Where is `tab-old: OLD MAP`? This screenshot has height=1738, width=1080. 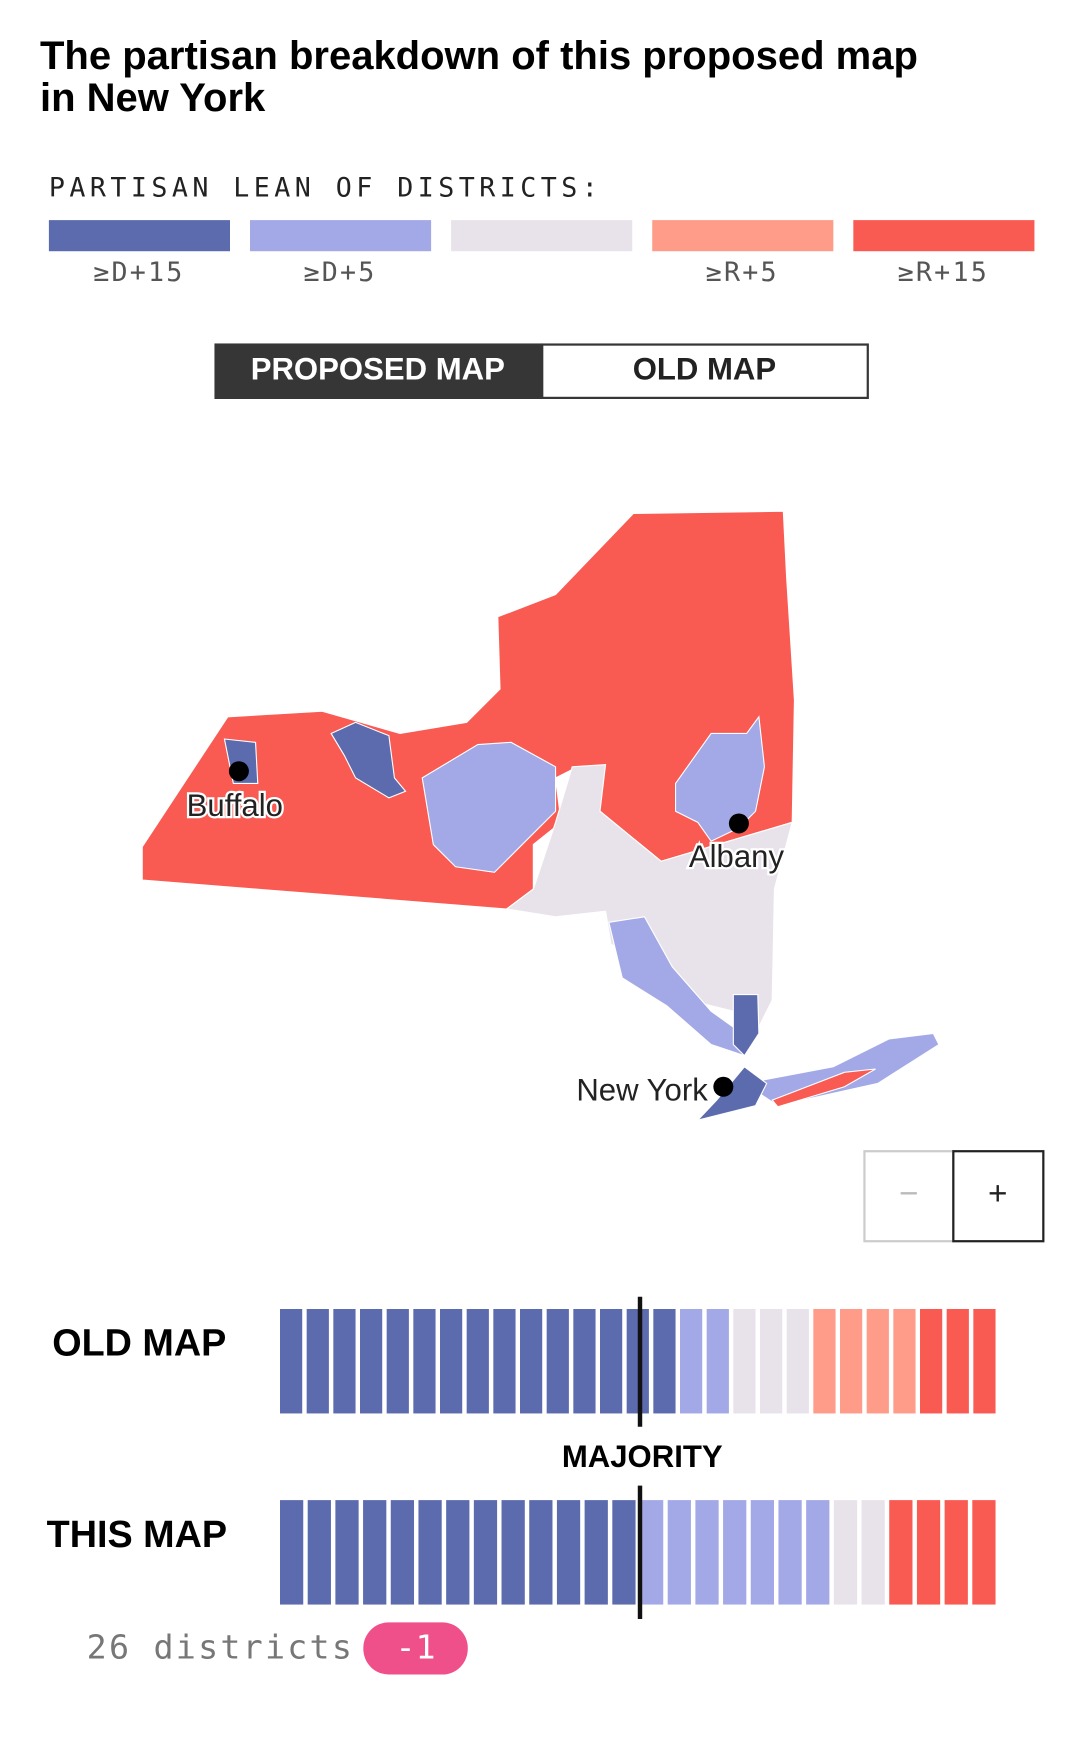 tab-old: OLD MAP is located at coordinates (705, 371).